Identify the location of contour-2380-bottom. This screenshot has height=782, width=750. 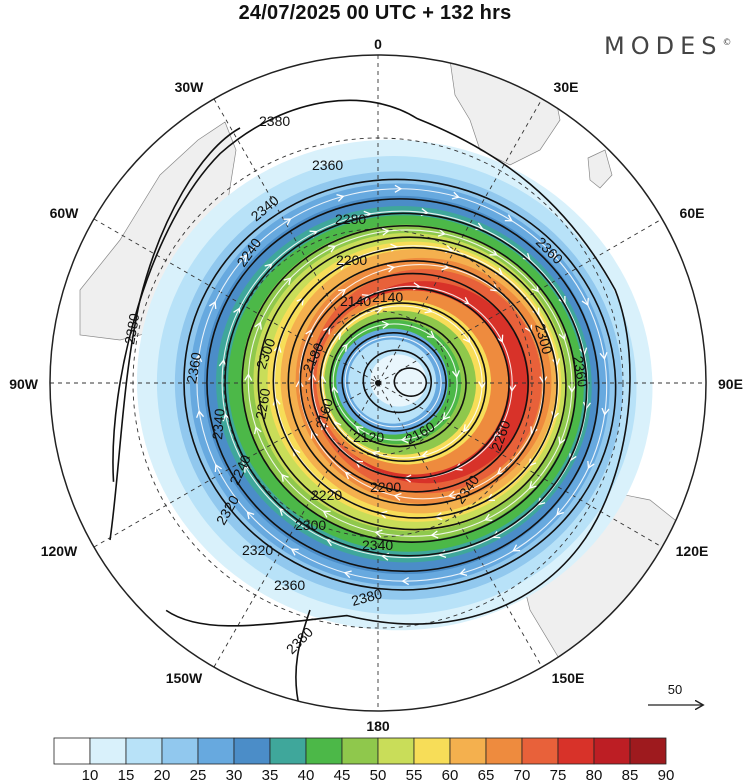
(303, 660).